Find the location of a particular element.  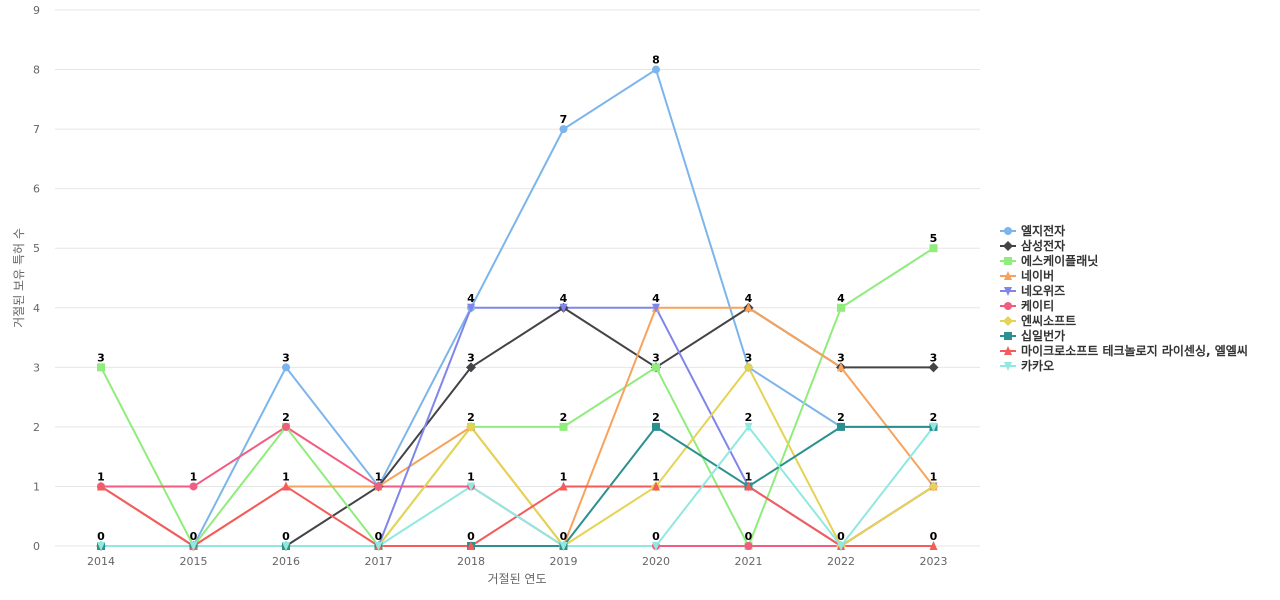

legend-item: 엘지전자 is located at coordinates (1032, 230).